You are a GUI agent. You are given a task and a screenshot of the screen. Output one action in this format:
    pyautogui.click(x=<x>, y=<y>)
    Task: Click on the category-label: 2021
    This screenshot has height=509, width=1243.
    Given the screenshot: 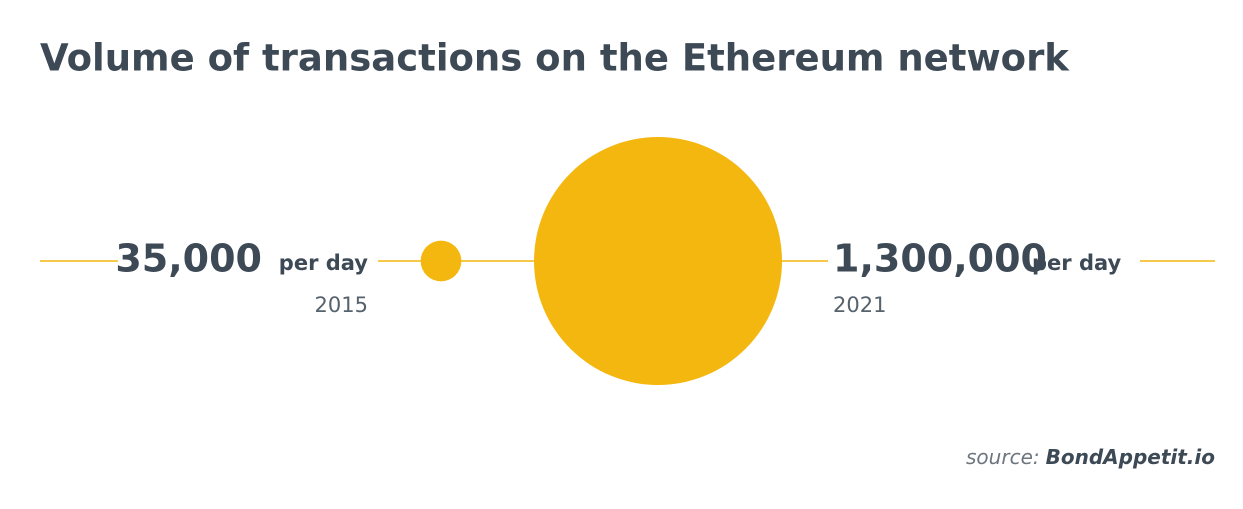 What is the action you would take?
    pyautogui.click(x=859, y=305)
    